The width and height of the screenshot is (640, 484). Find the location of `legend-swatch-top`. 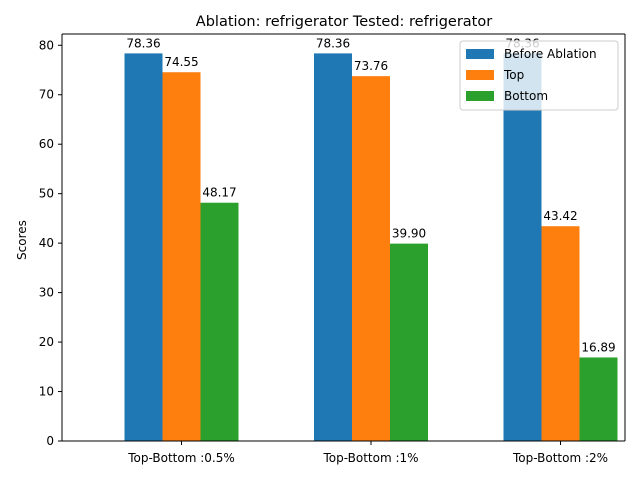

legend-swatch-top is located at coordinates (480, 75).